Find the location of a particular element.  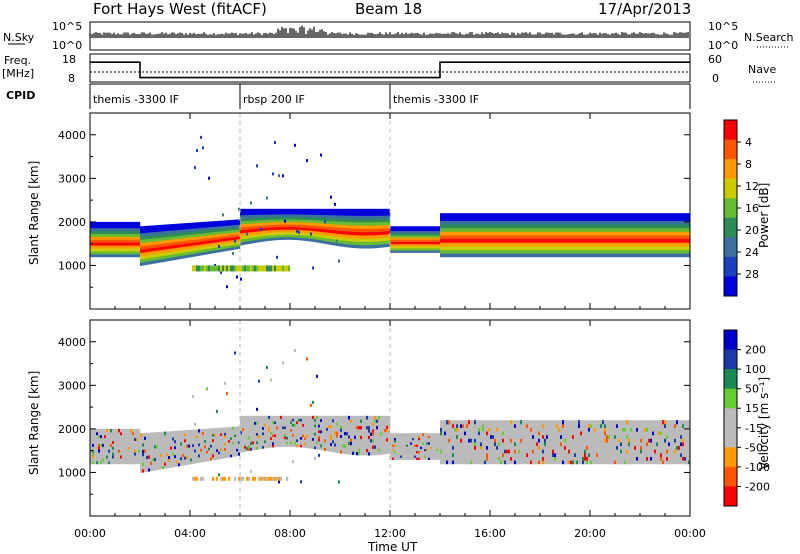

echo-band is located at coordinates (193, 268).